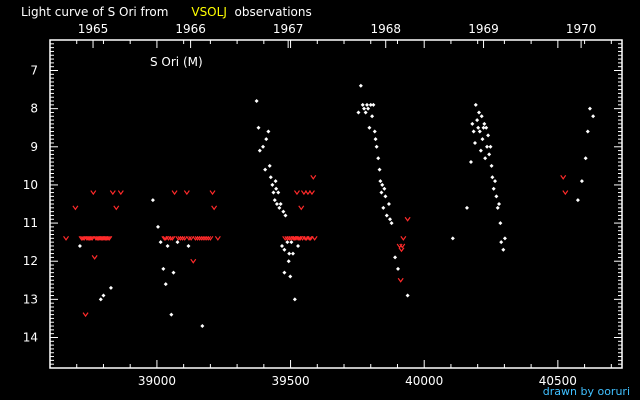 The height and width of the screenshot is (400, 640). What do you see at coordinates (290, 381) in the screenshot?
I see `x-tick-label: 39500` at bounding box center [290, 381].